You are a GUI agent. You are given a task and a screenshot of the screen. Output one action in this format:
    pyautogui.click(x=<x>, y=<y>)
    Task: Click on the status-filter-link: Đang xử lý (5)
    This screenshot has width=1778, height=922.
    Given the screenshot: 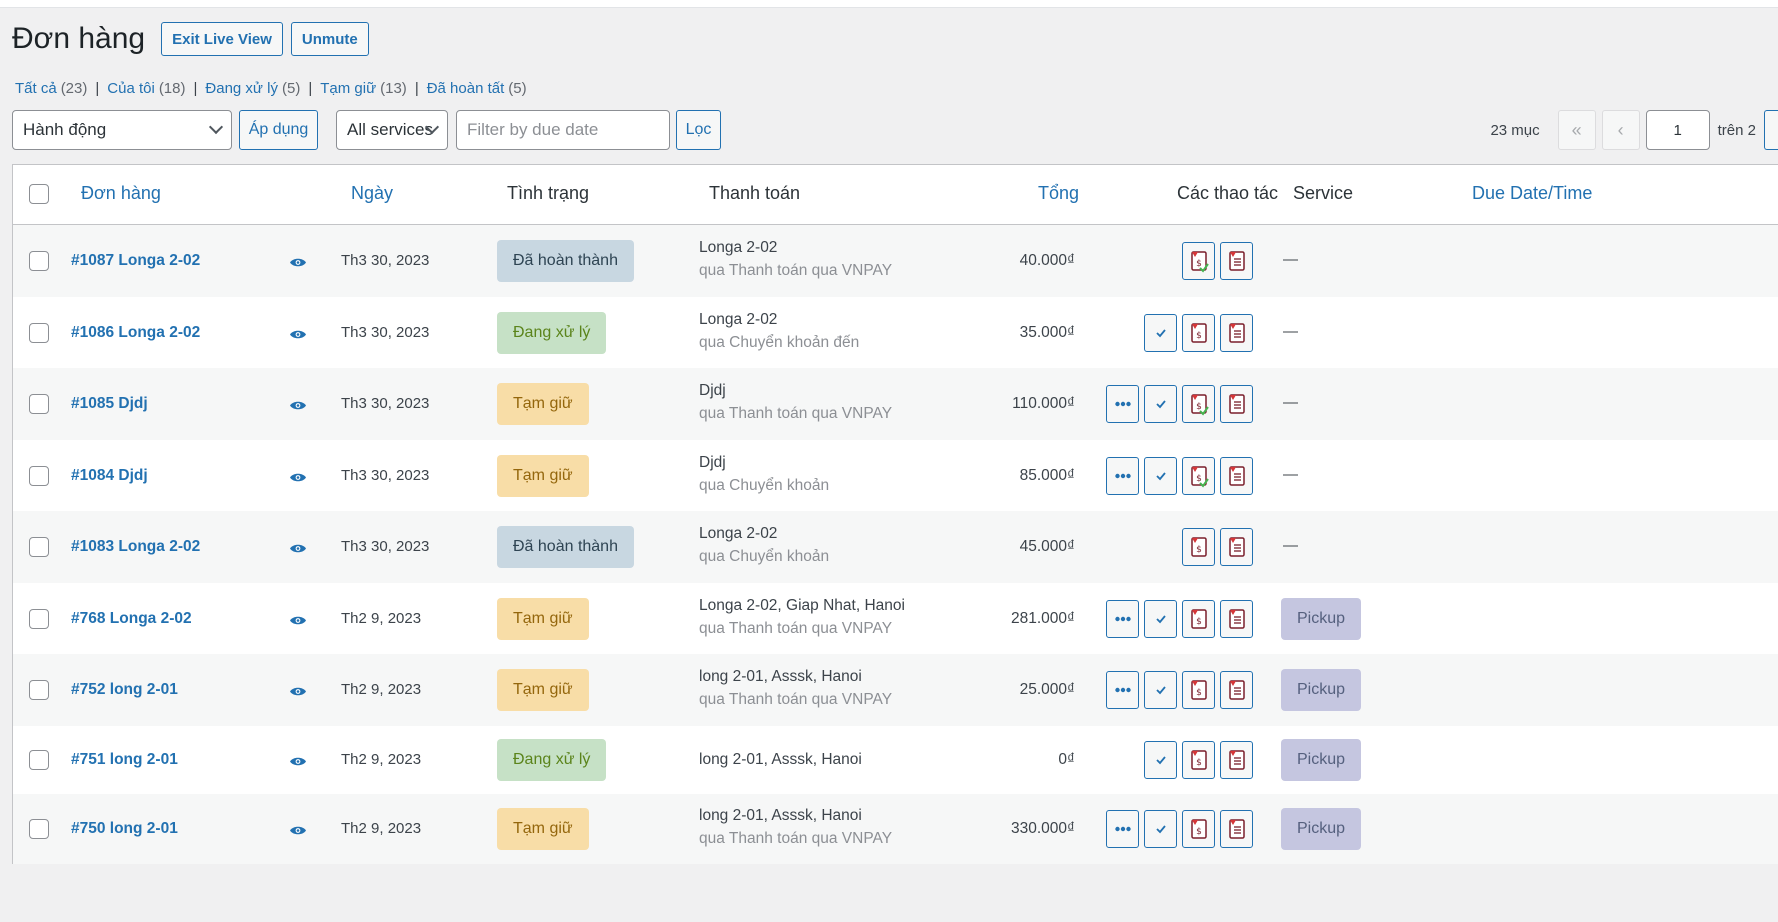 What is the action you would take?
    pyautogui.click(x=252, y=88)
    